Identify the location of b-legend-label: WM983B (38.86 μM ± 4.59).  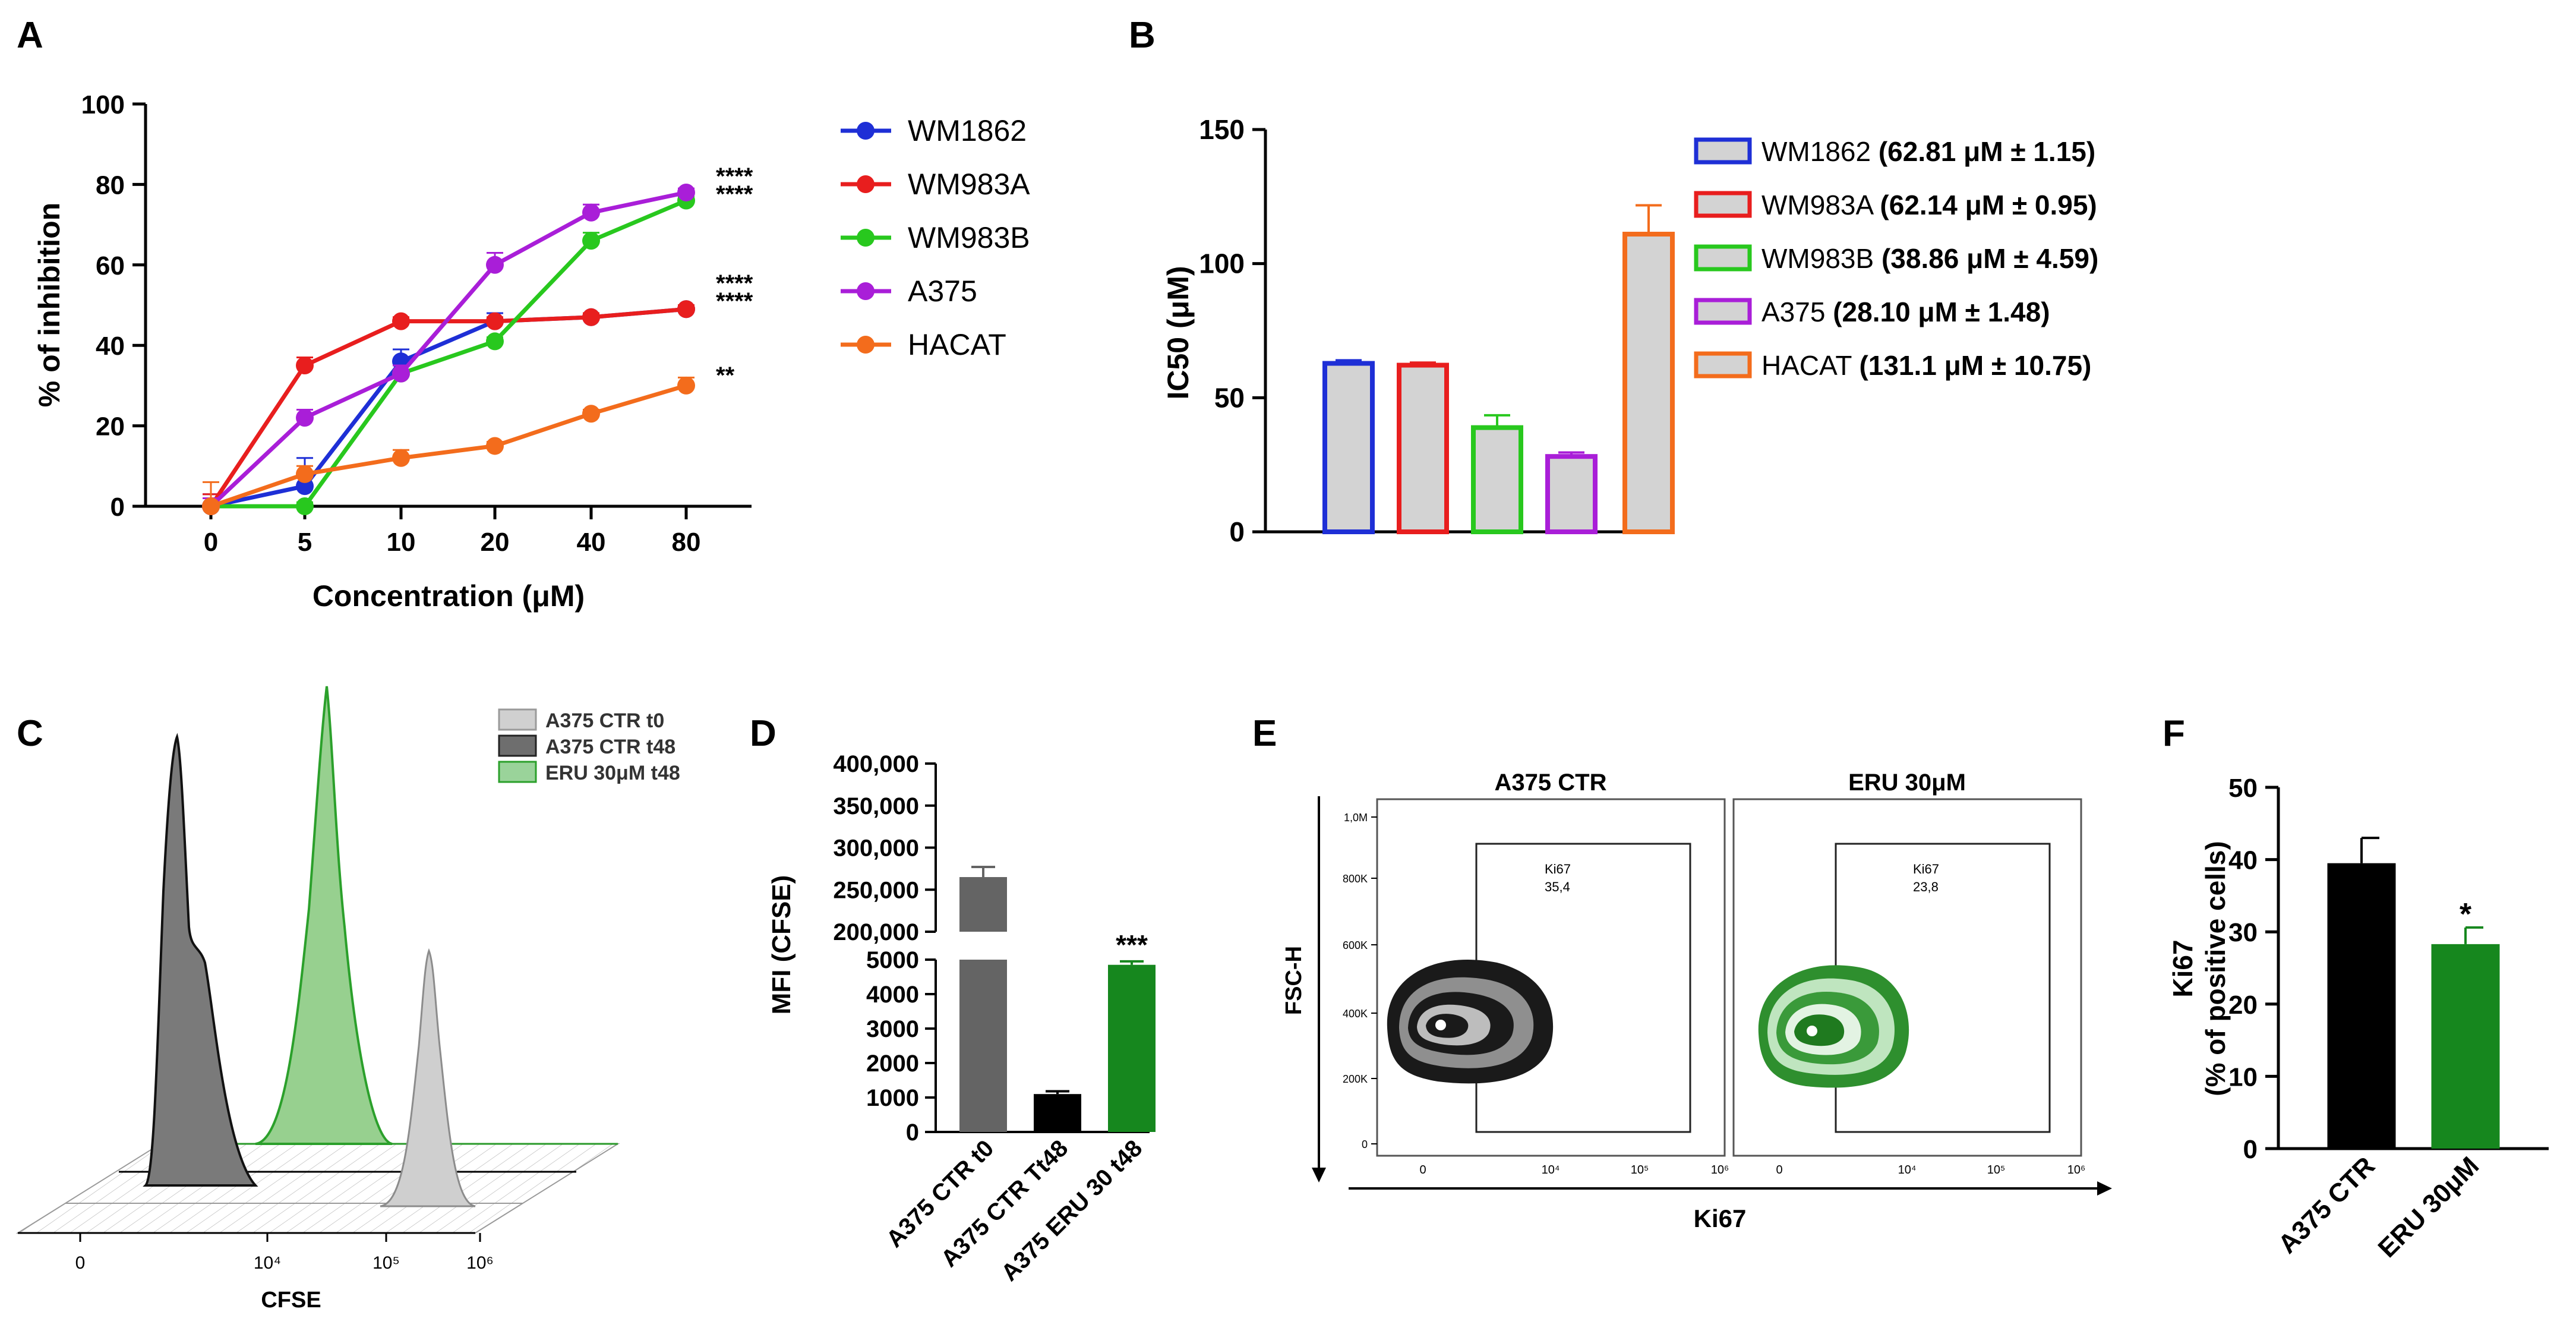
(1929, 258).